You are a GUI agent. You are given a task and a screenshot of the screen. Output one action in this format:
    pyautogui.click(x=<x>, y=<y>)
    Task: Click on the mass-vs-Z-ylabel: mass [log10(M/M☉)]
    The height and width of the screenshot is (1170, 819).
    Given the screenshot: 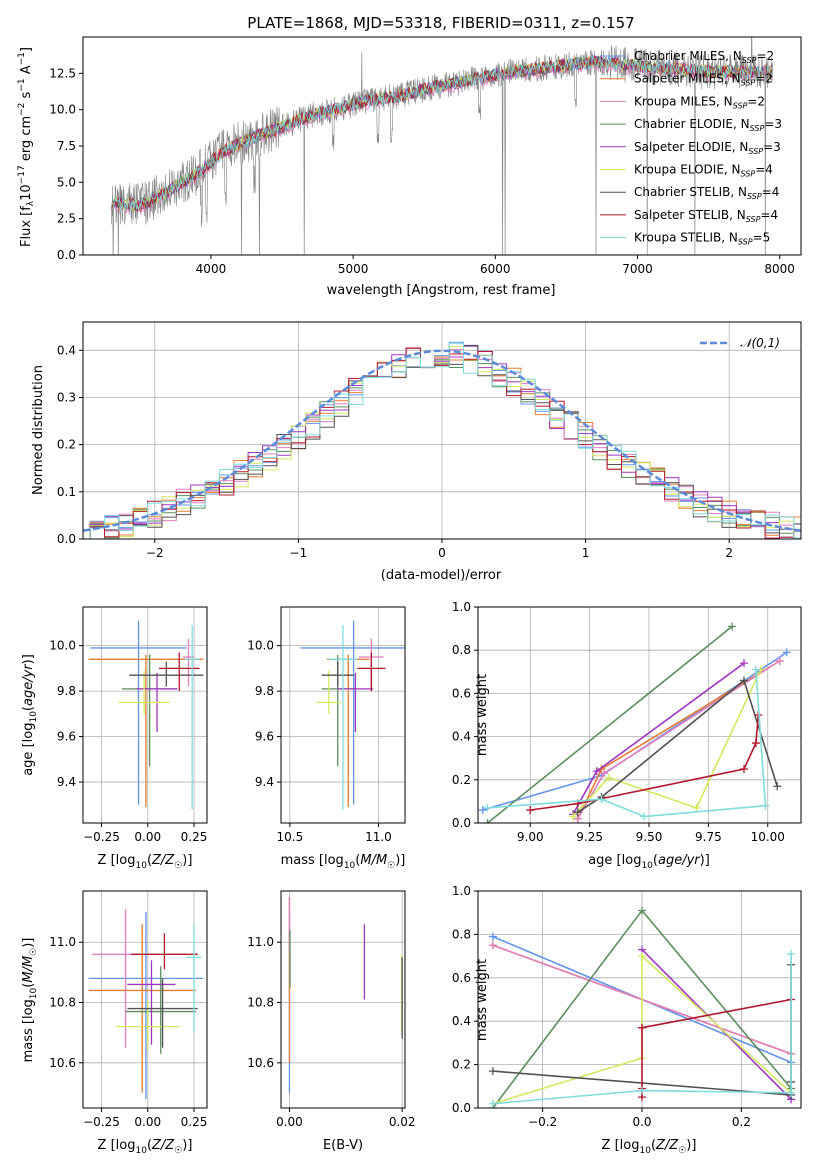 What is the action you would take?
    pyautogui.click(x=30, y=1000)
    